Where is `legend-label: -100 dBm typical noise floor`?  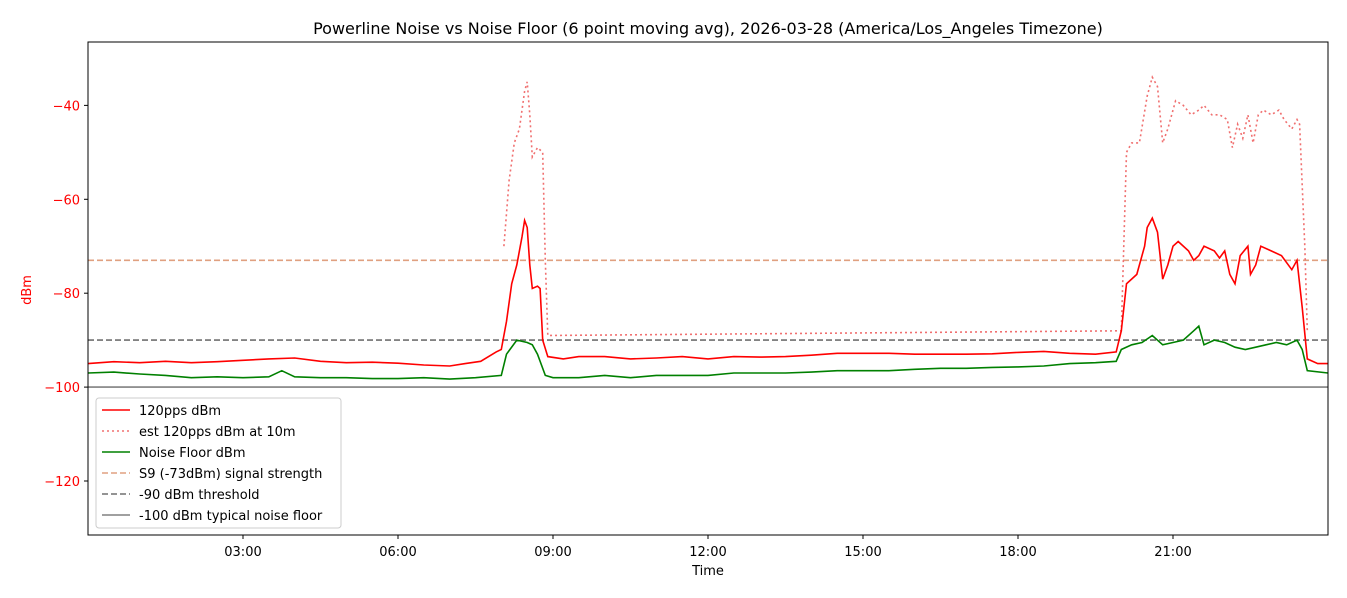 legend-label: -100 dBm typical noise floor is located at coordinates (231, 516).